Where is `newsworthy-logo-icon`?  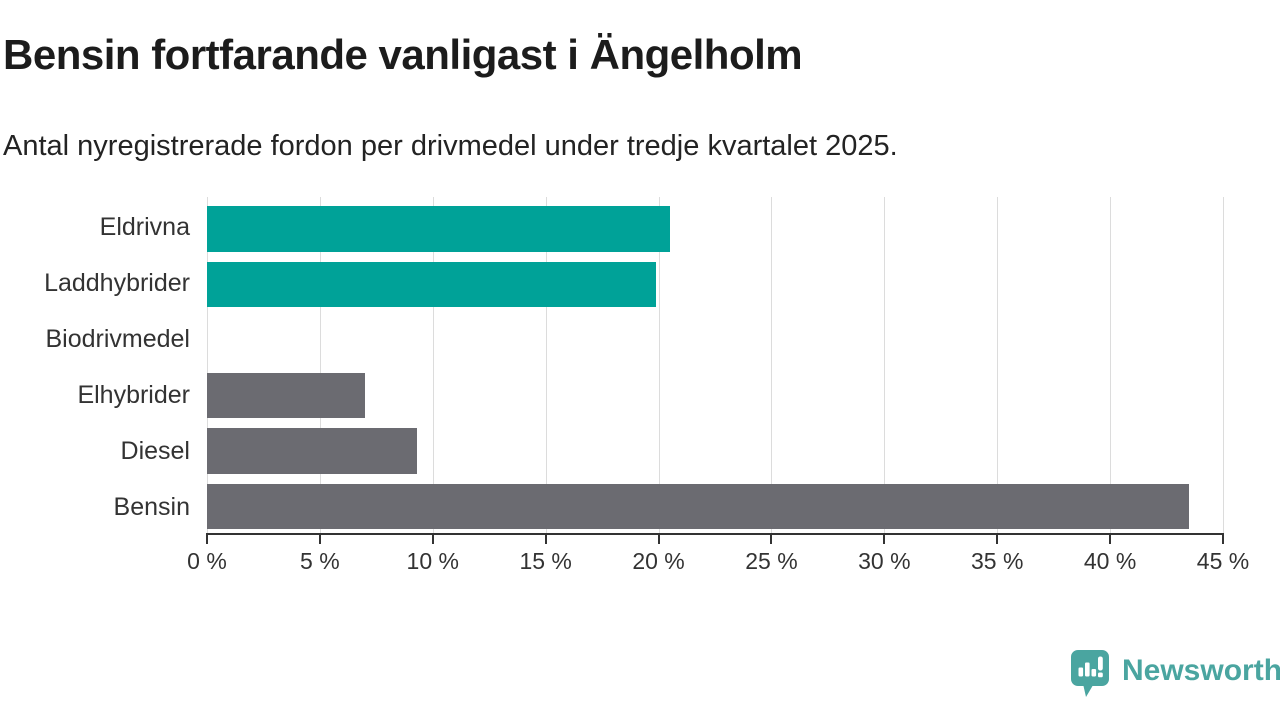
newsworthy-logo-icon is located at coordinates (1090, 674).